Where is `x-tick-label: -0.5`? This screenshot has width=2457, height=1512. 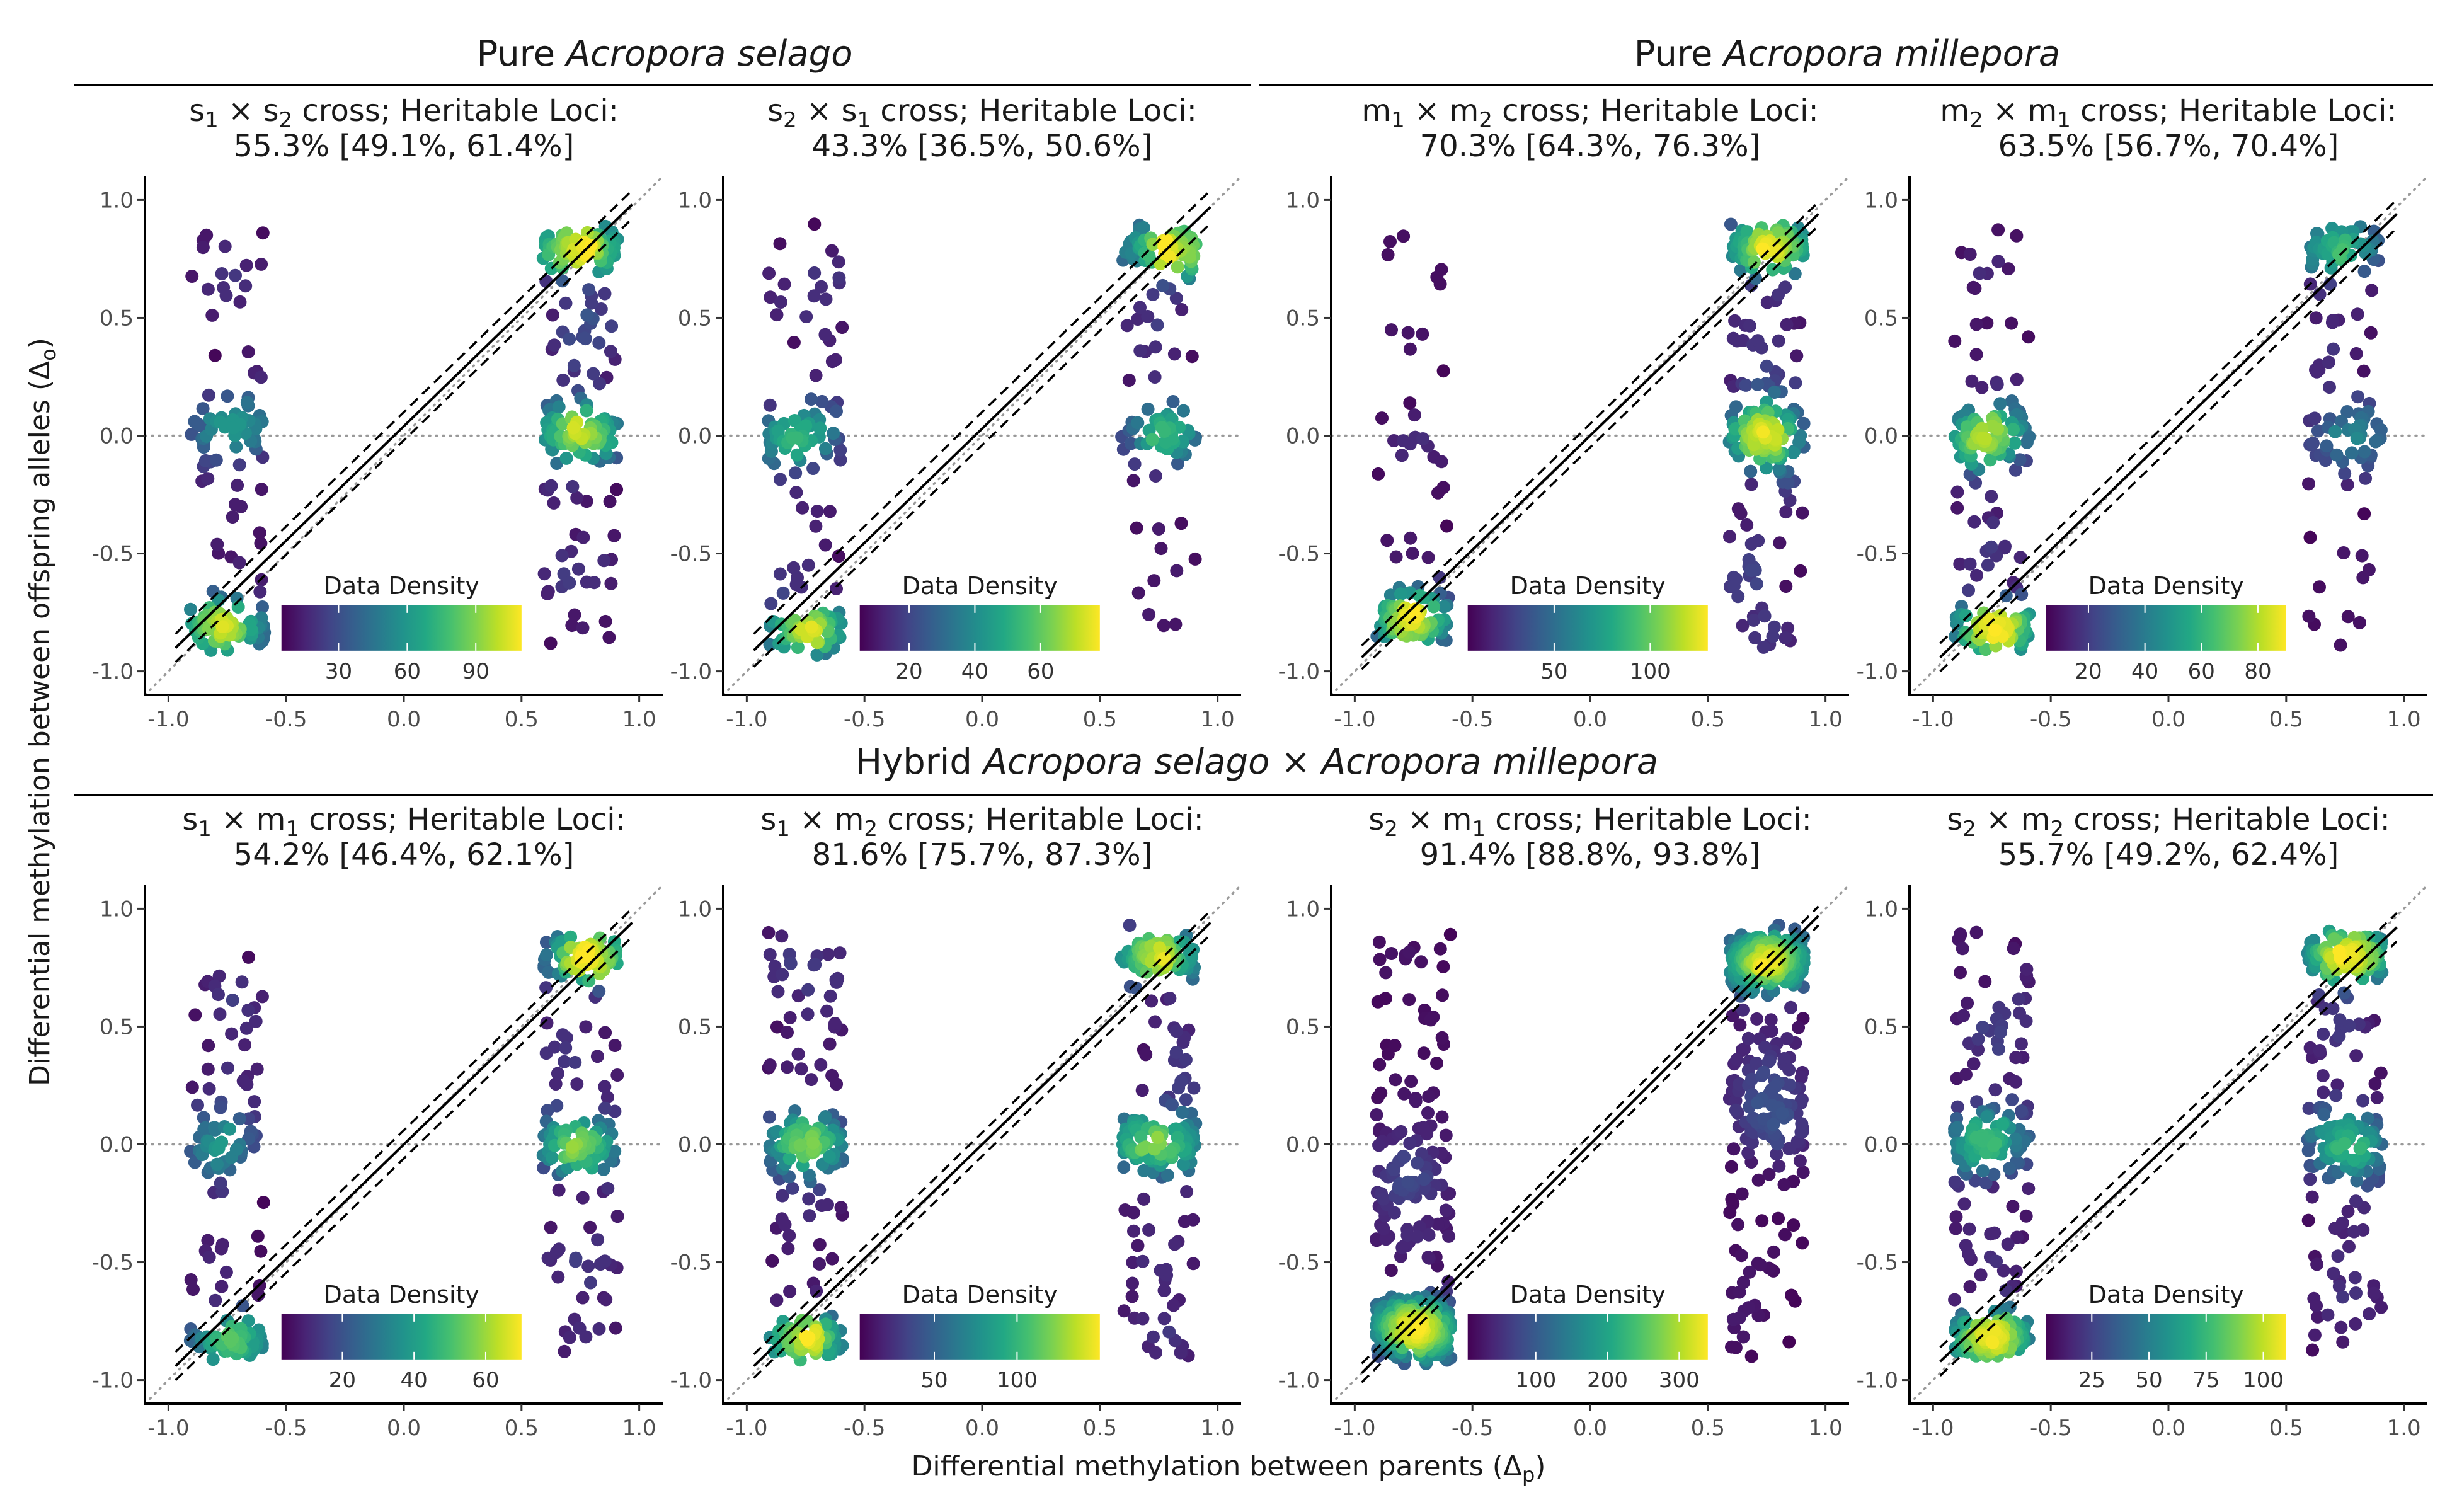
x-tick-label: -0.5 is located at coordinates (2050, 719).